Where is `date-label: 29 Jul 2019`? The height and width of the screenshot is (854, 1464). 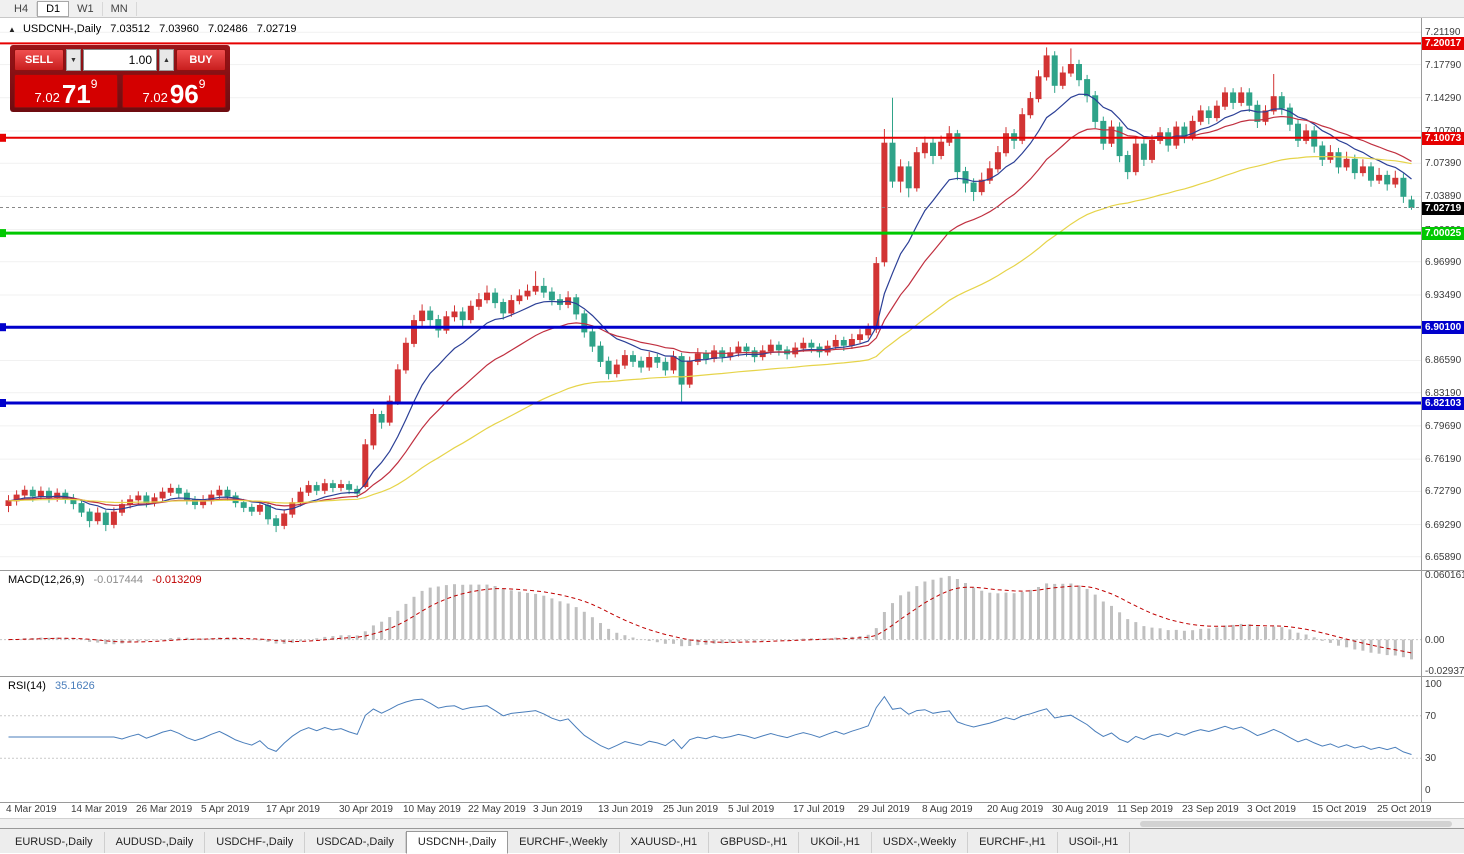 date-label: 29 Jul 2019 is located at coordinates (884, 809).